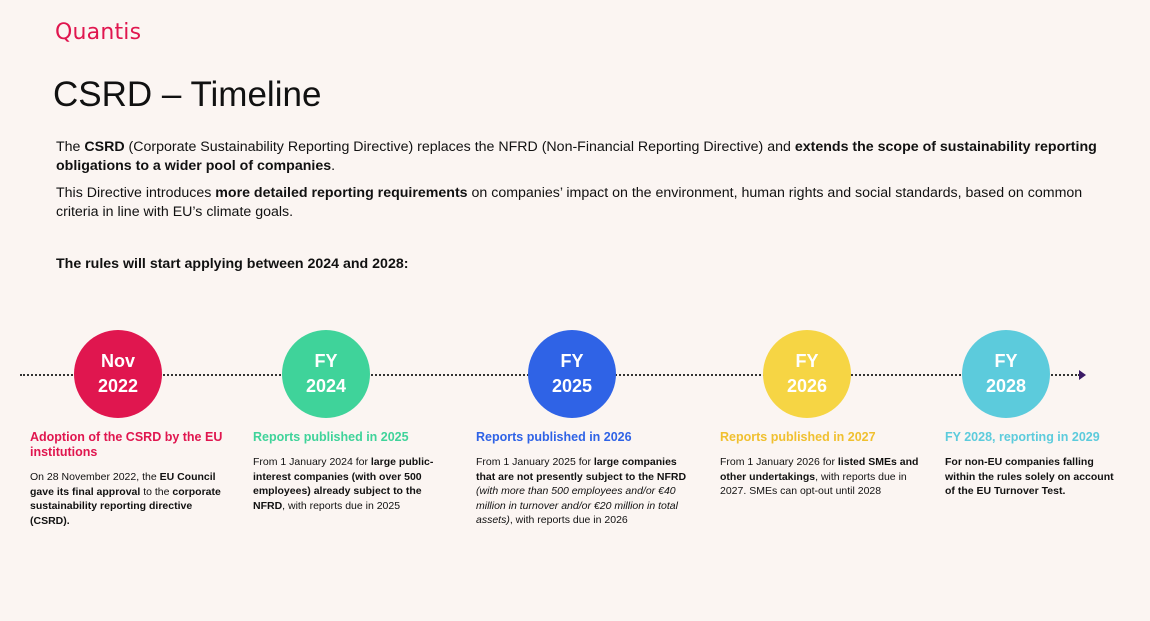 Image resolution: width=1150 pixels, height=621 pixels. What do you see at coordinates (331, 437) in the screenshot?
I see `milestone-heading: Reports published in 2025` at bounding box center [331, 437].